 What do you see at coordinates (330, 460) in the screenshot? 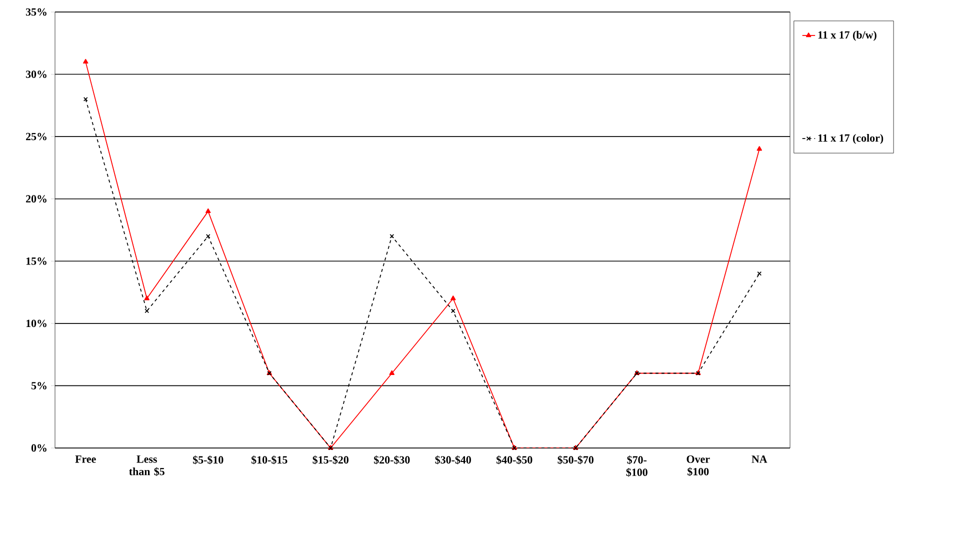
I see `x-tick-label: $15-$20` at bounding box center [330, 460].